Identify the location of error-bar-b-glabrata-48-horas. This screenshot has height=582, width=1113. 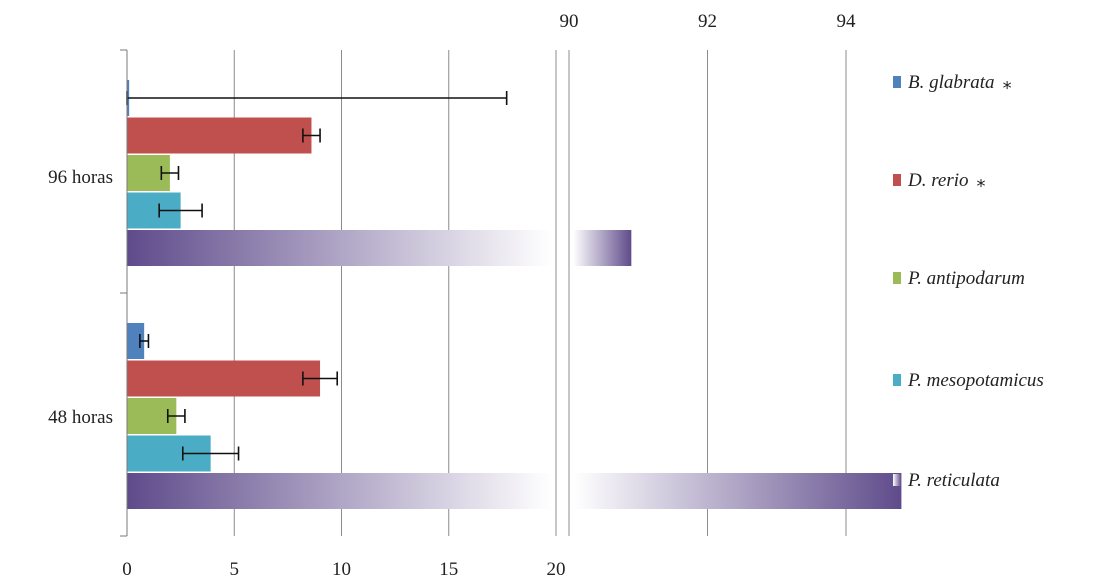
(144, 341).